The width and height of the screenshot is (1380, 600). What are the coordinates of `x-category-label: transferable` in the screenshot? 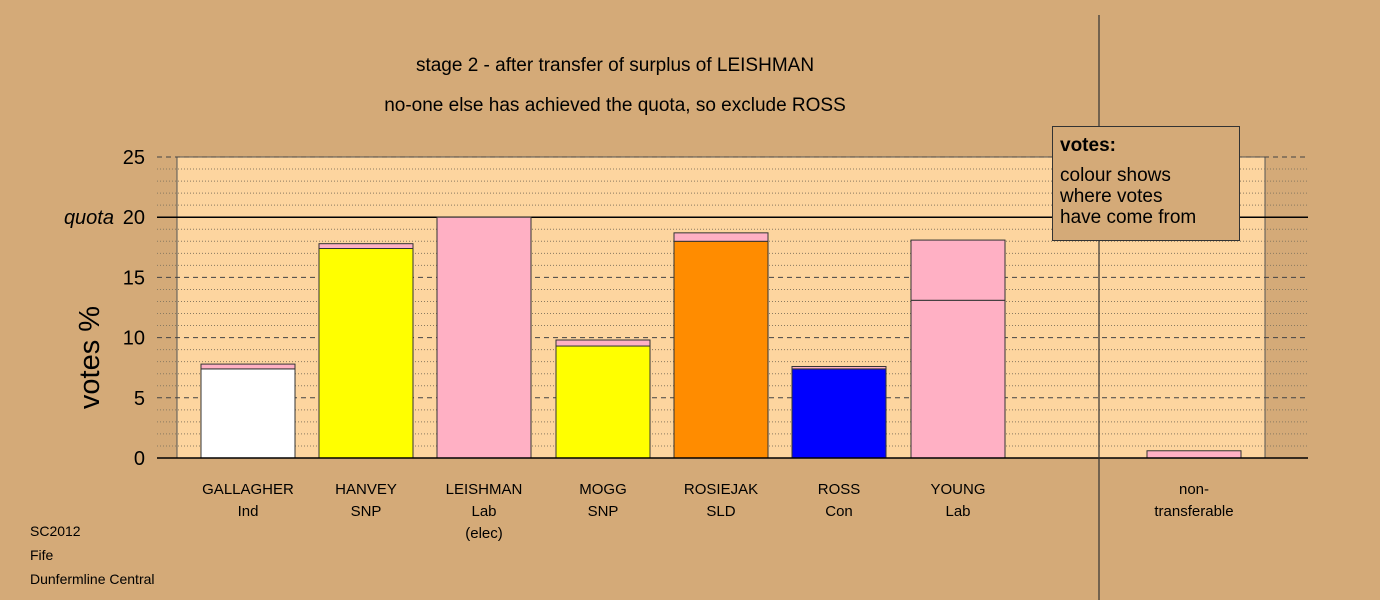 It's located at (1193, 511).